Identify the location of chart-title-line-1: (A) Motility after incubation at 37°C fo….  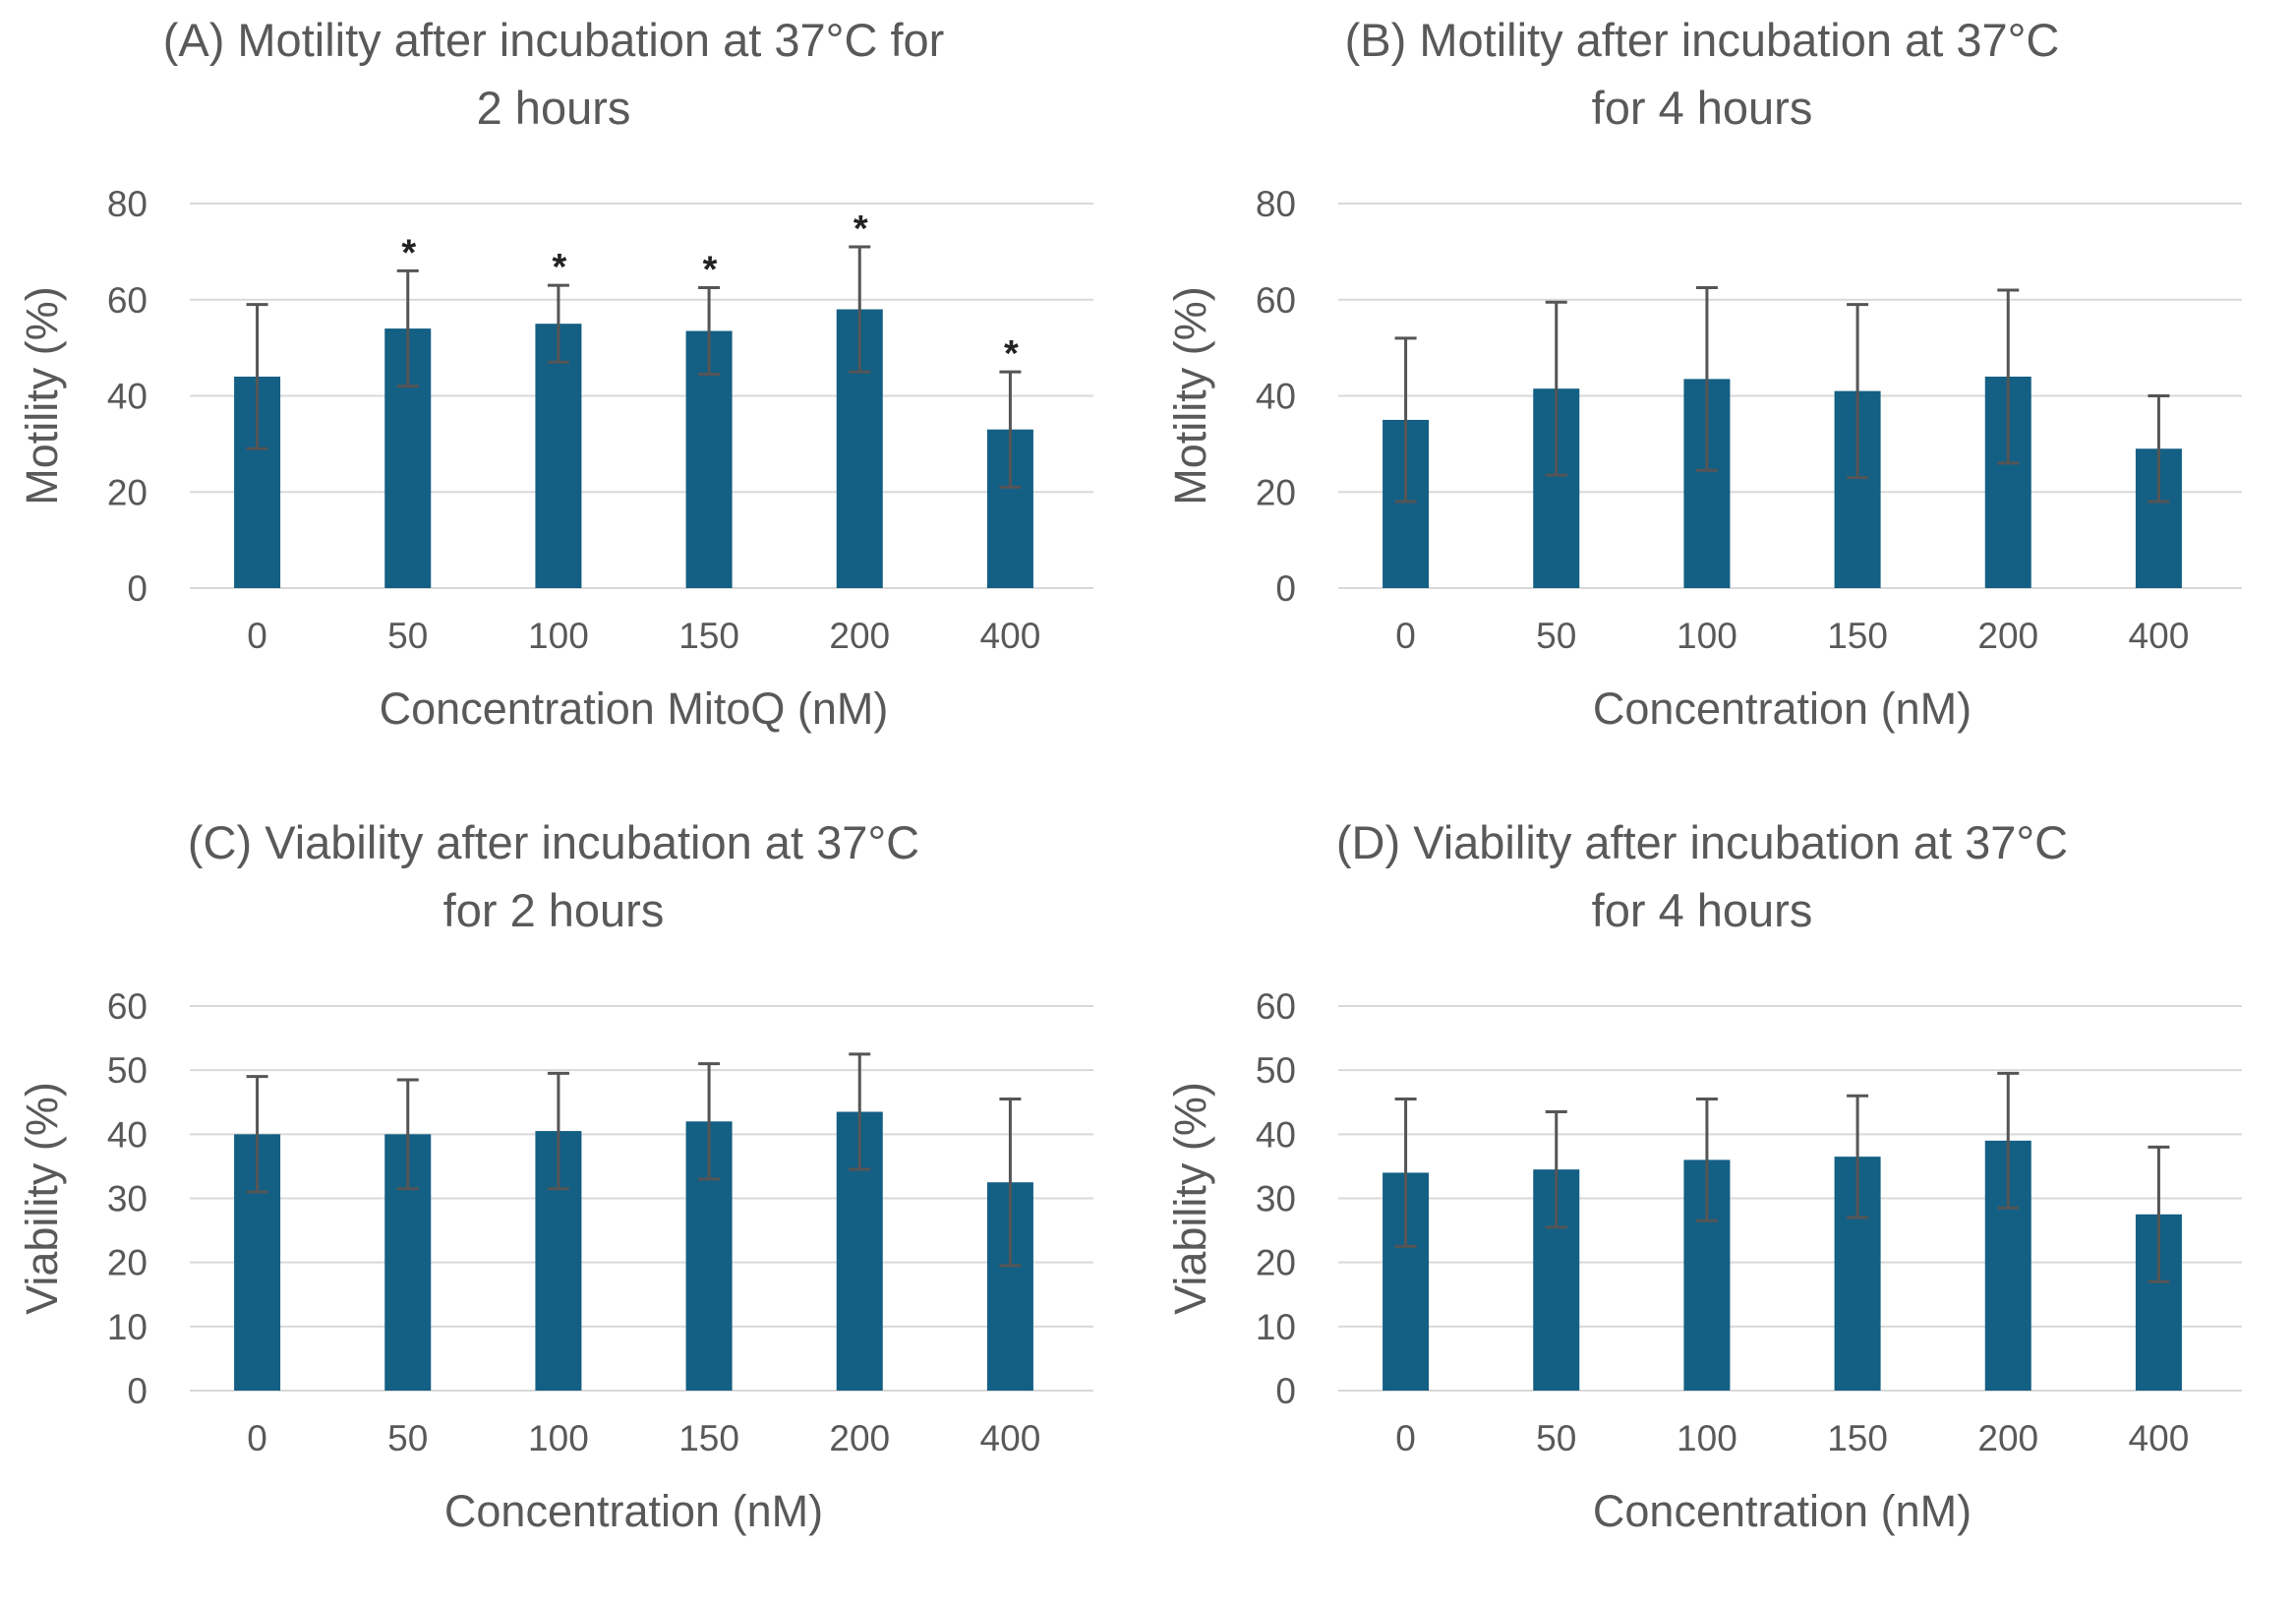
(554, 40).